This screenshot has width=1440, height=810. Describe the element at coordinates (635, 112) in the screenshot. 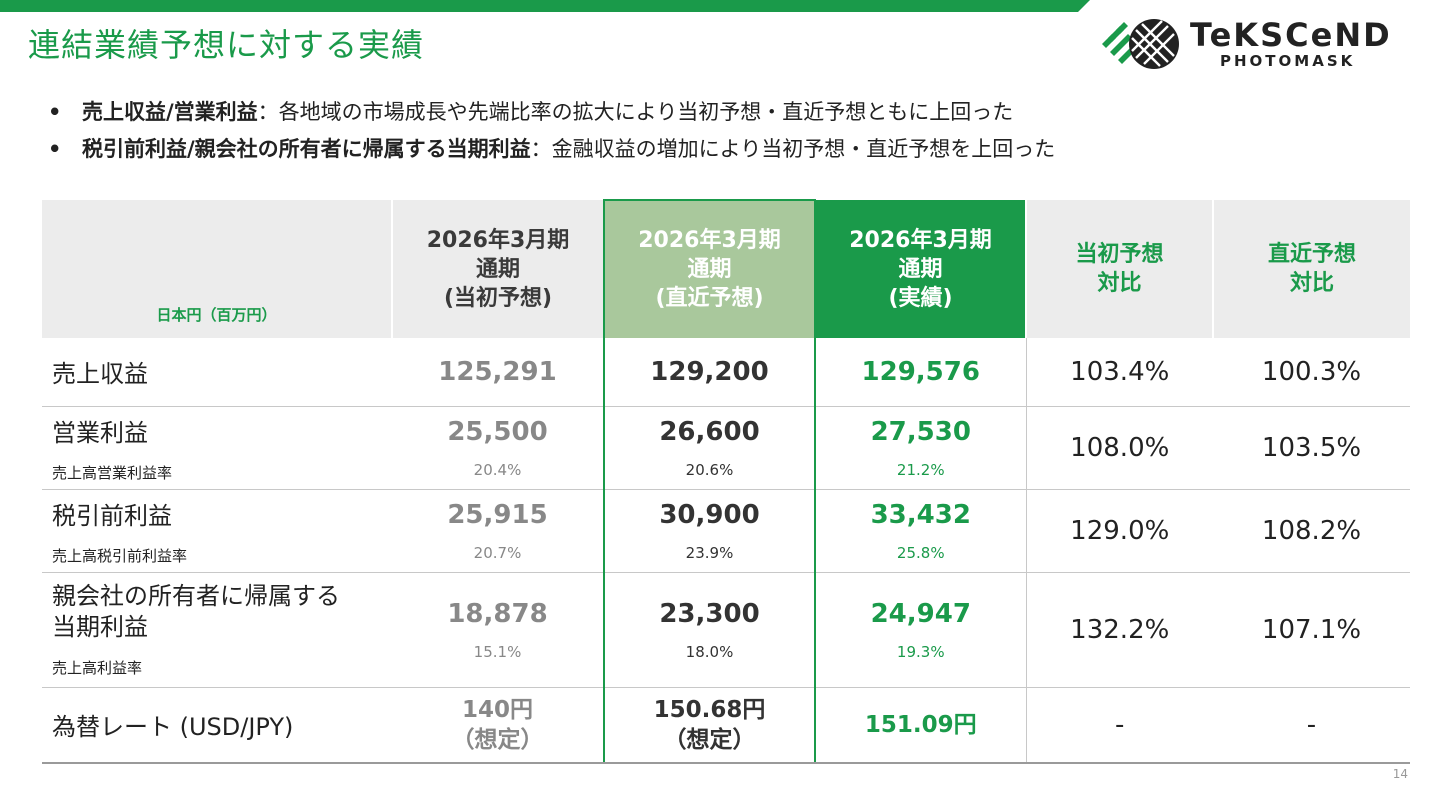

I see `bullet-text: ：各地域の市場成長や先端比率の拡大により当初予想・直近予想ともに上回った` at that location.